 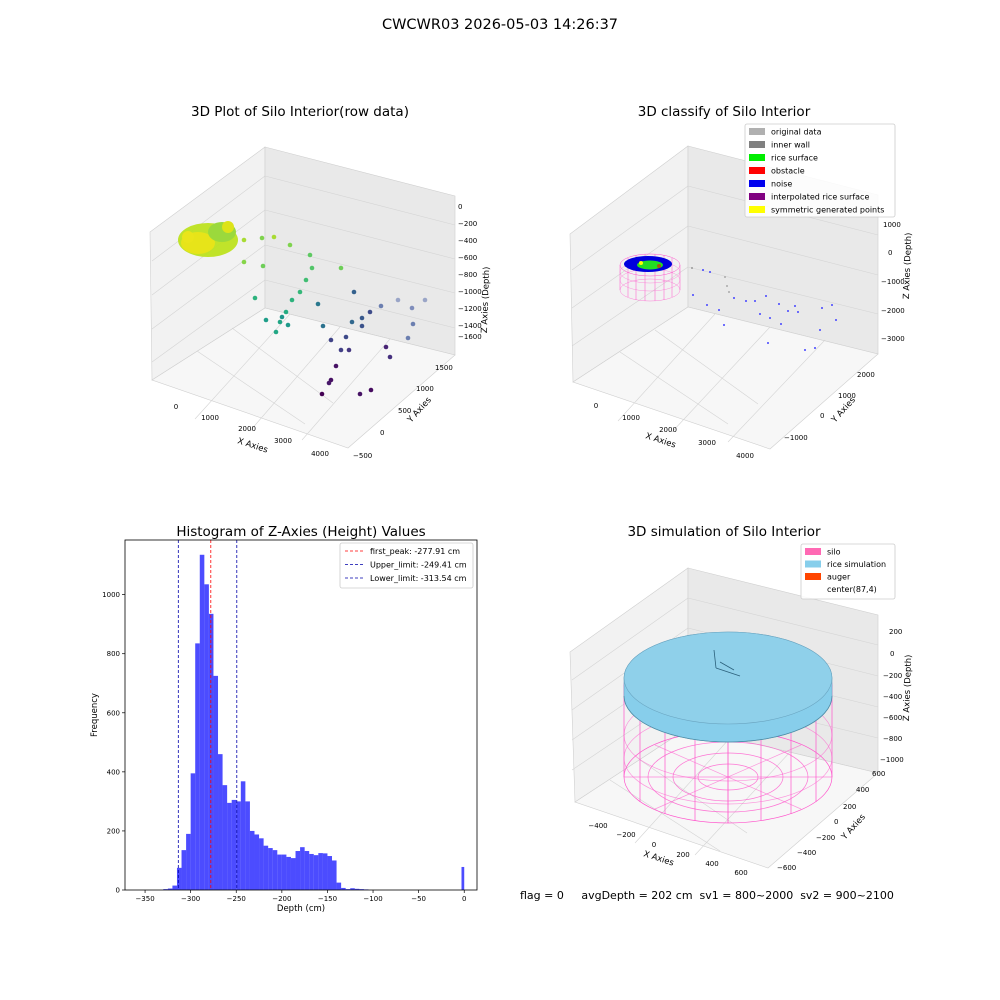 I want to click on z-axis: 1000 0 −1000 −2000 −3000 Z Axies (Depth), so click(x=897, y=282).